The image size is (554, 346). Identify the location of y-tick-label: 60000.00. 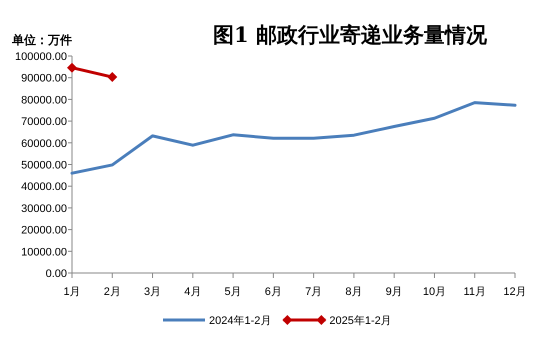
(44, 144).